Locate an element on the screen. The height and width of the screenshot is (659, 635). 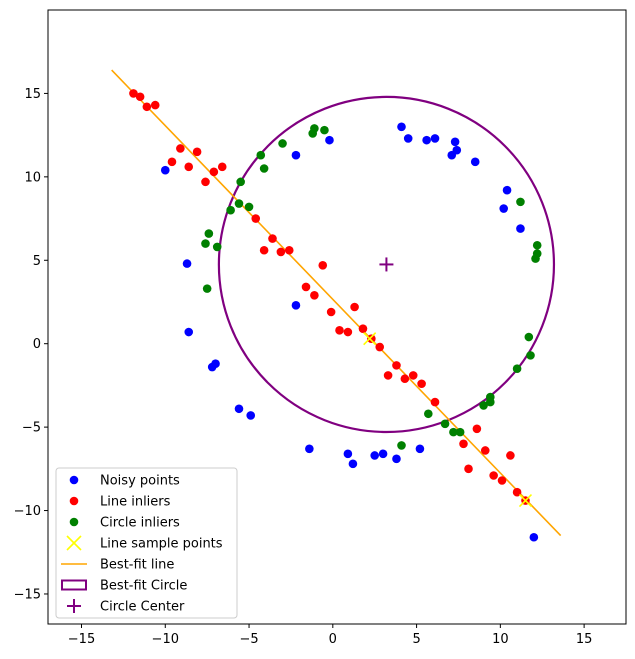
legend-entry: Circle Center is located at coordinates (126, 607).